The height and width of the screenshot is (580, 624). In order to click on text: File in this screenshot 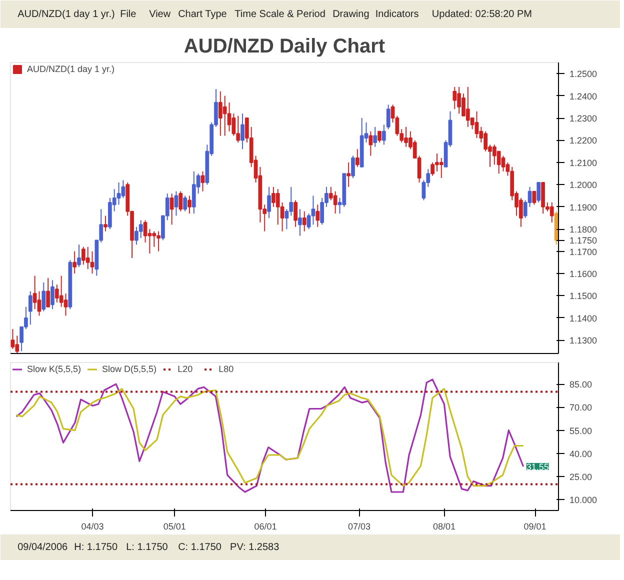, I will do `click(128, 14)`.